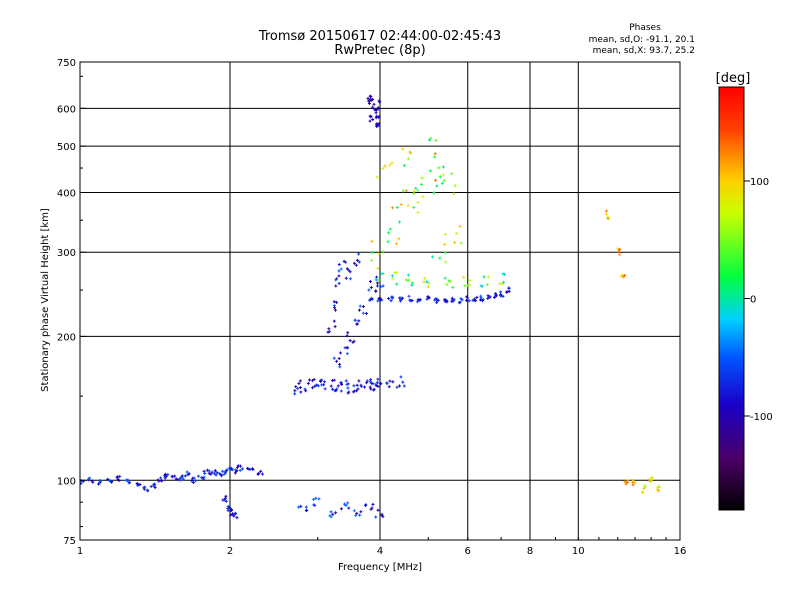  I want to click on x-tick-label: 10, so click(578, 551).